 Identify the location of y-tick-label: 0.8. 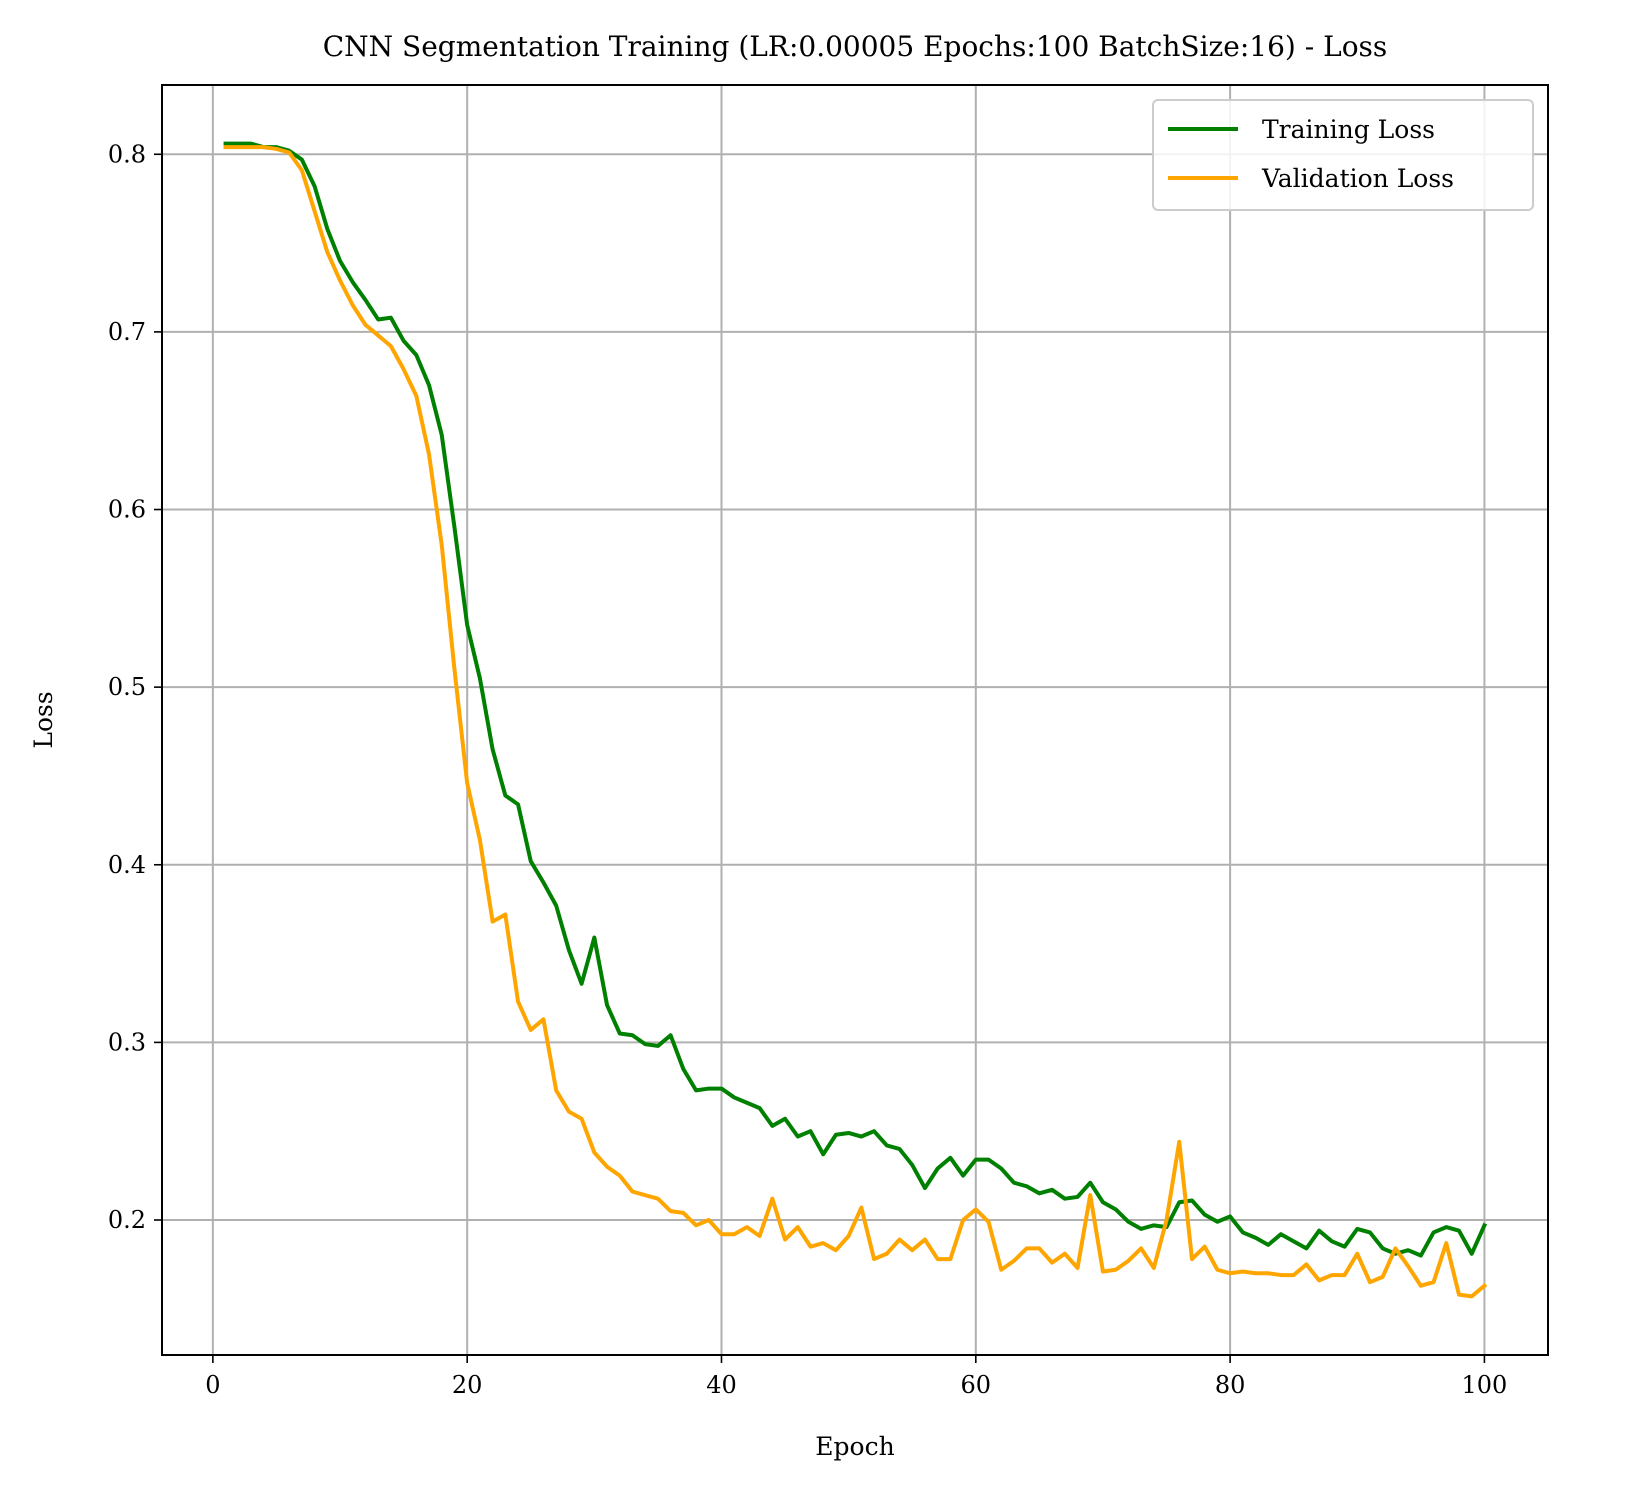
(127, 154).